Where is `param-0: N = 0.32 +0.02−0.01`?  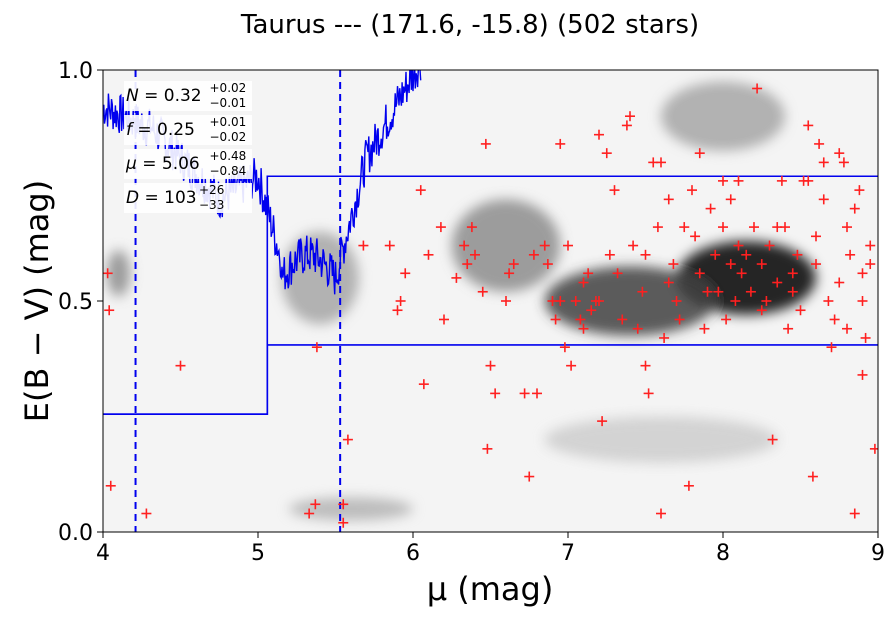 param-0: N = 0.32 +0.02−0.01 is located at coordinates (188, 96).